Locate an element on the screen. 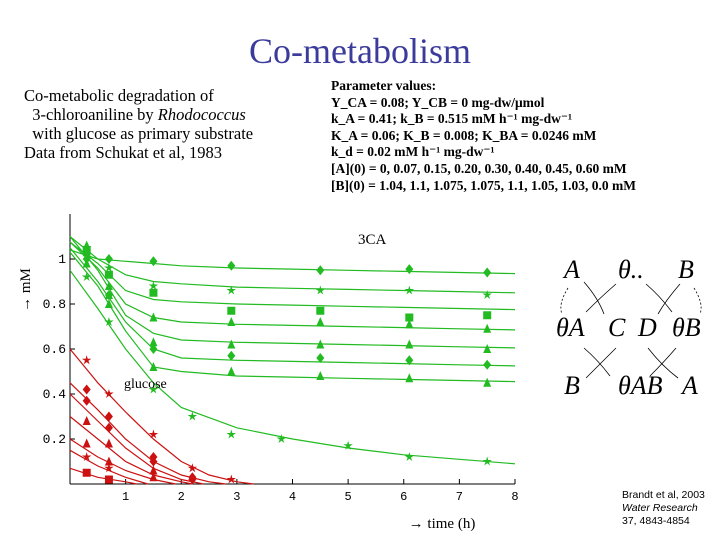 This screenshot has height=540, width=720. parameter-heading: Parameter values: is located at coordinates (384, 85).